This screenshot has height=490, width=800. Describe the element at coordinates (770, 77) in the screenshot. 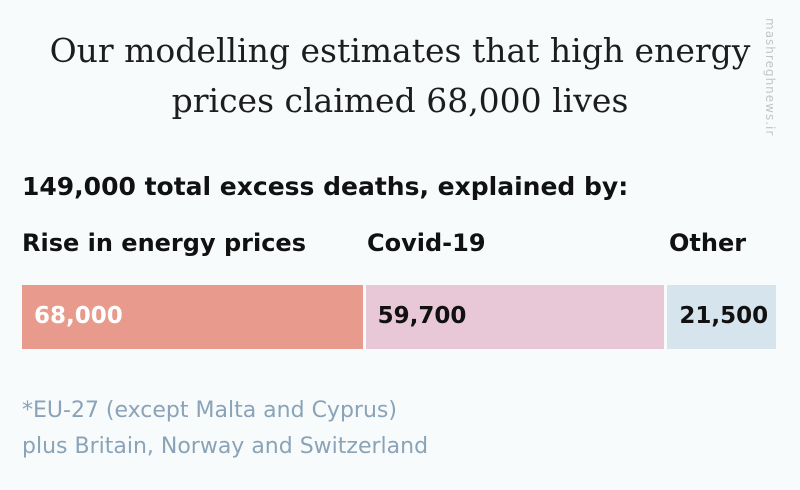

I see `watermark: mashreghnews.ir` at that location.